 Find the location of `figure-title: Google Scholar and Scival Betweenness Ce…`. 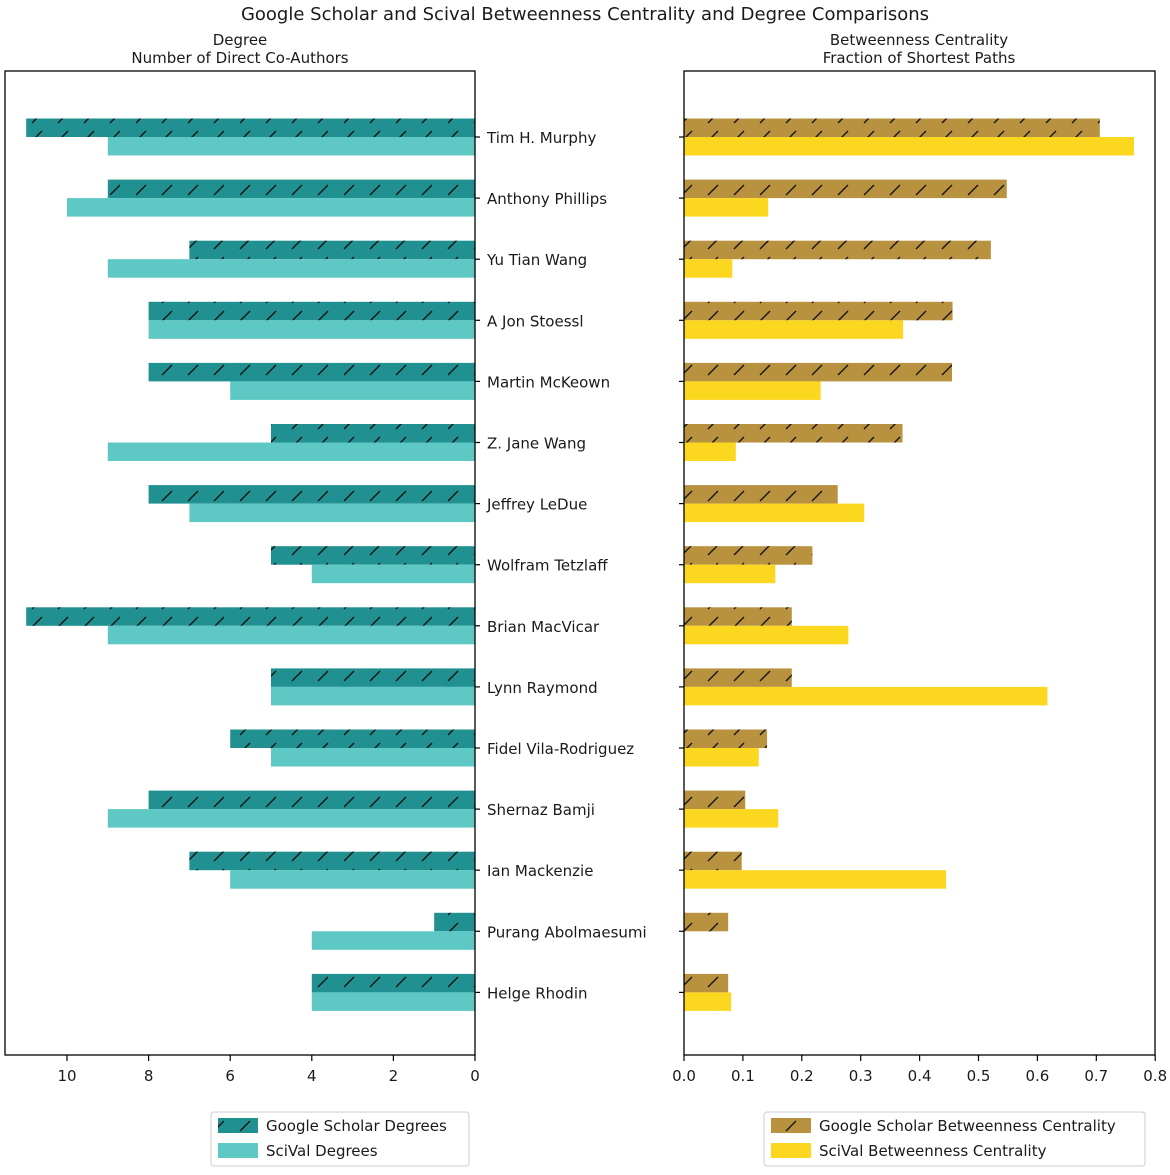

figure-title: Google Scholar and Scival Betweenness Ce… is located at coordinates (585, 14).